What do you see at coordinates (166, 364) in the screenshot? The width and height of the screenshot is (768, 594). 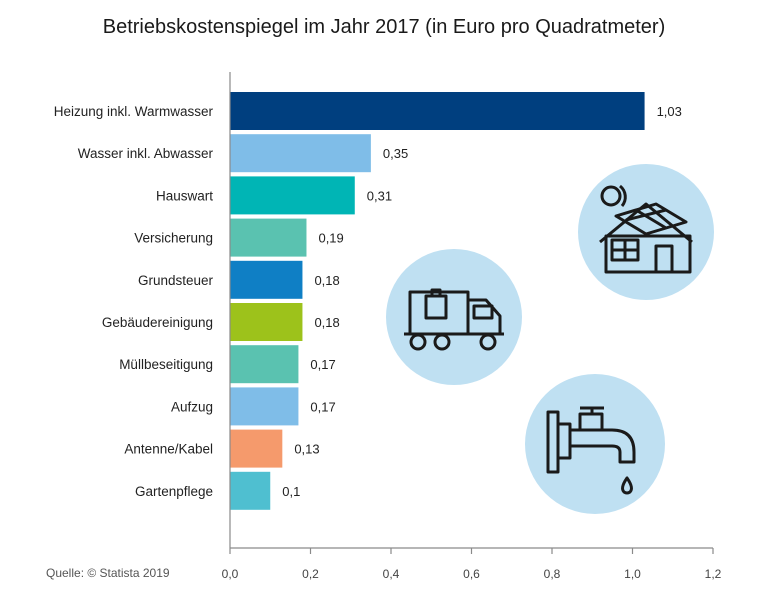 I see `category-label: Müllbeseitigung` at bounding box center [166, 364].